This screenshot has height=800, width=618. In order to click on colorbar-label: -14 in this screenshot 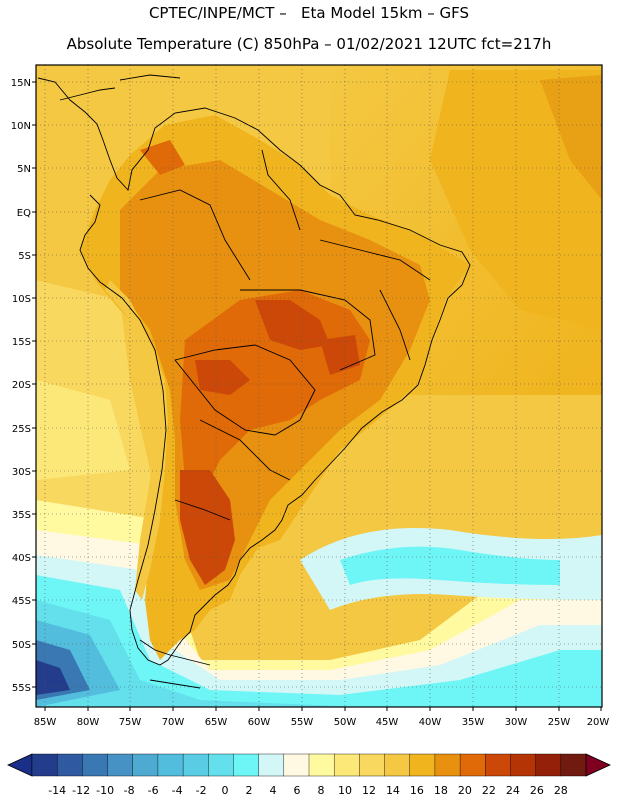, I will do `click(57, 790)`.